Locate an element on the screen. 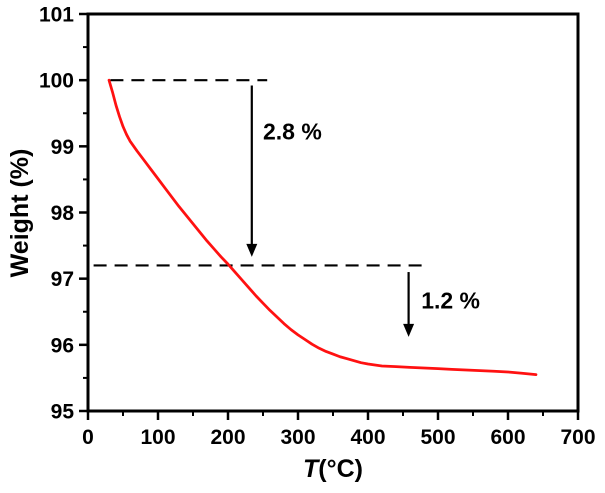 Image resolution: width=605 pixels, height=493 pixels. x-axis-title: T(°C) is located at coordinates (333, 469).